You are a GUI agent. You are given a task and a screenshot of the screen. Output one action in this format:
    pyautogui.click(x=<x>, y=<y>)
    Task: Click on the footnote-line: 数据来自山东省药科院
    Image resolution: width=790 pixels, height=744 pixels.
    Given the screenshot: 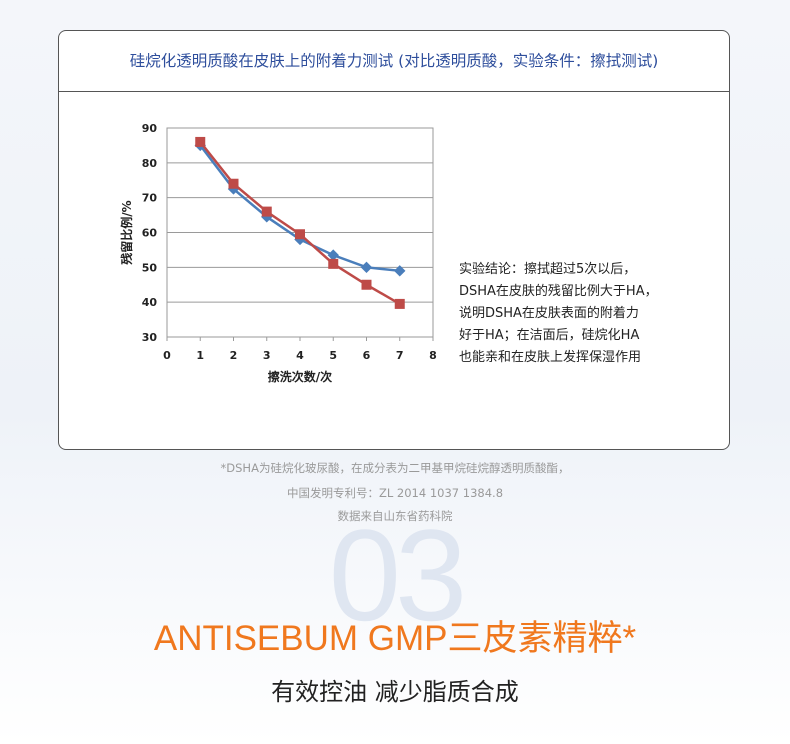 What is the action you would take?
    pyautogui.click(x=395, y=516)
    